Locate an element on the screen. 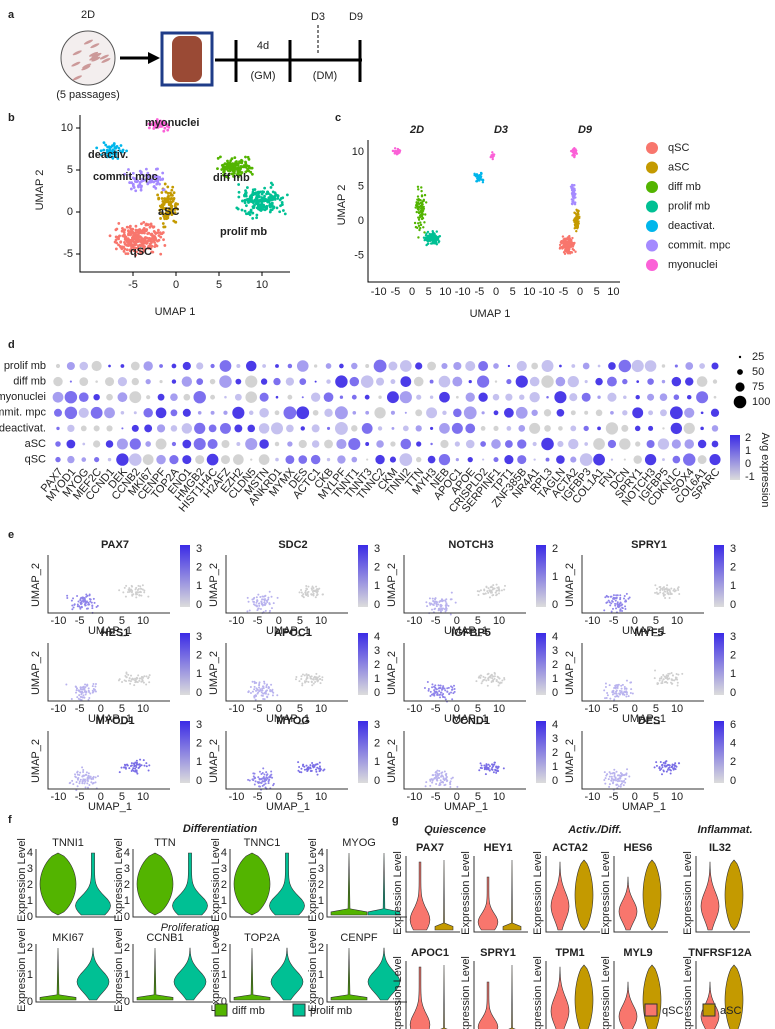 The width and height of the screenshot is (775, 1029). cluster-label: prolif mb is located at coordinates (243, 232).